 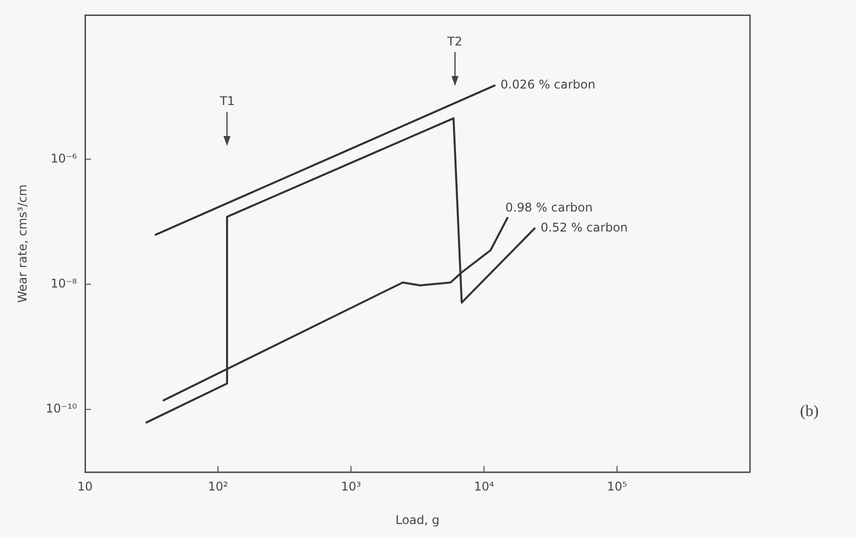 I want to click on x-tick-label: 10⁴, so click(x=484, y=486).